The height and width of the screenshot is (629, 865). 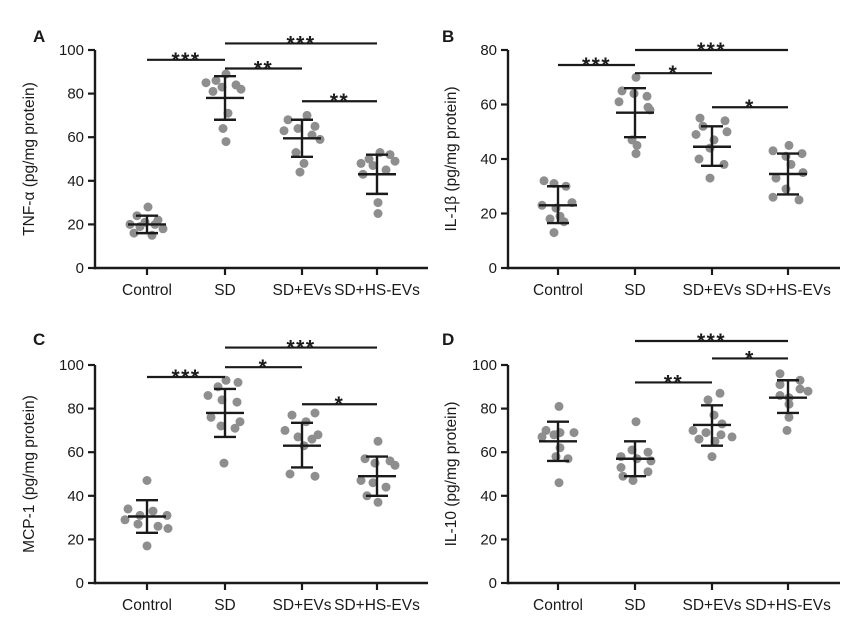 What do you see at coordinates (451, 158) in the screenshot?
I see `y-axis-label: IL-1β (pg/mg protein)` at bounding box center [451, 158].